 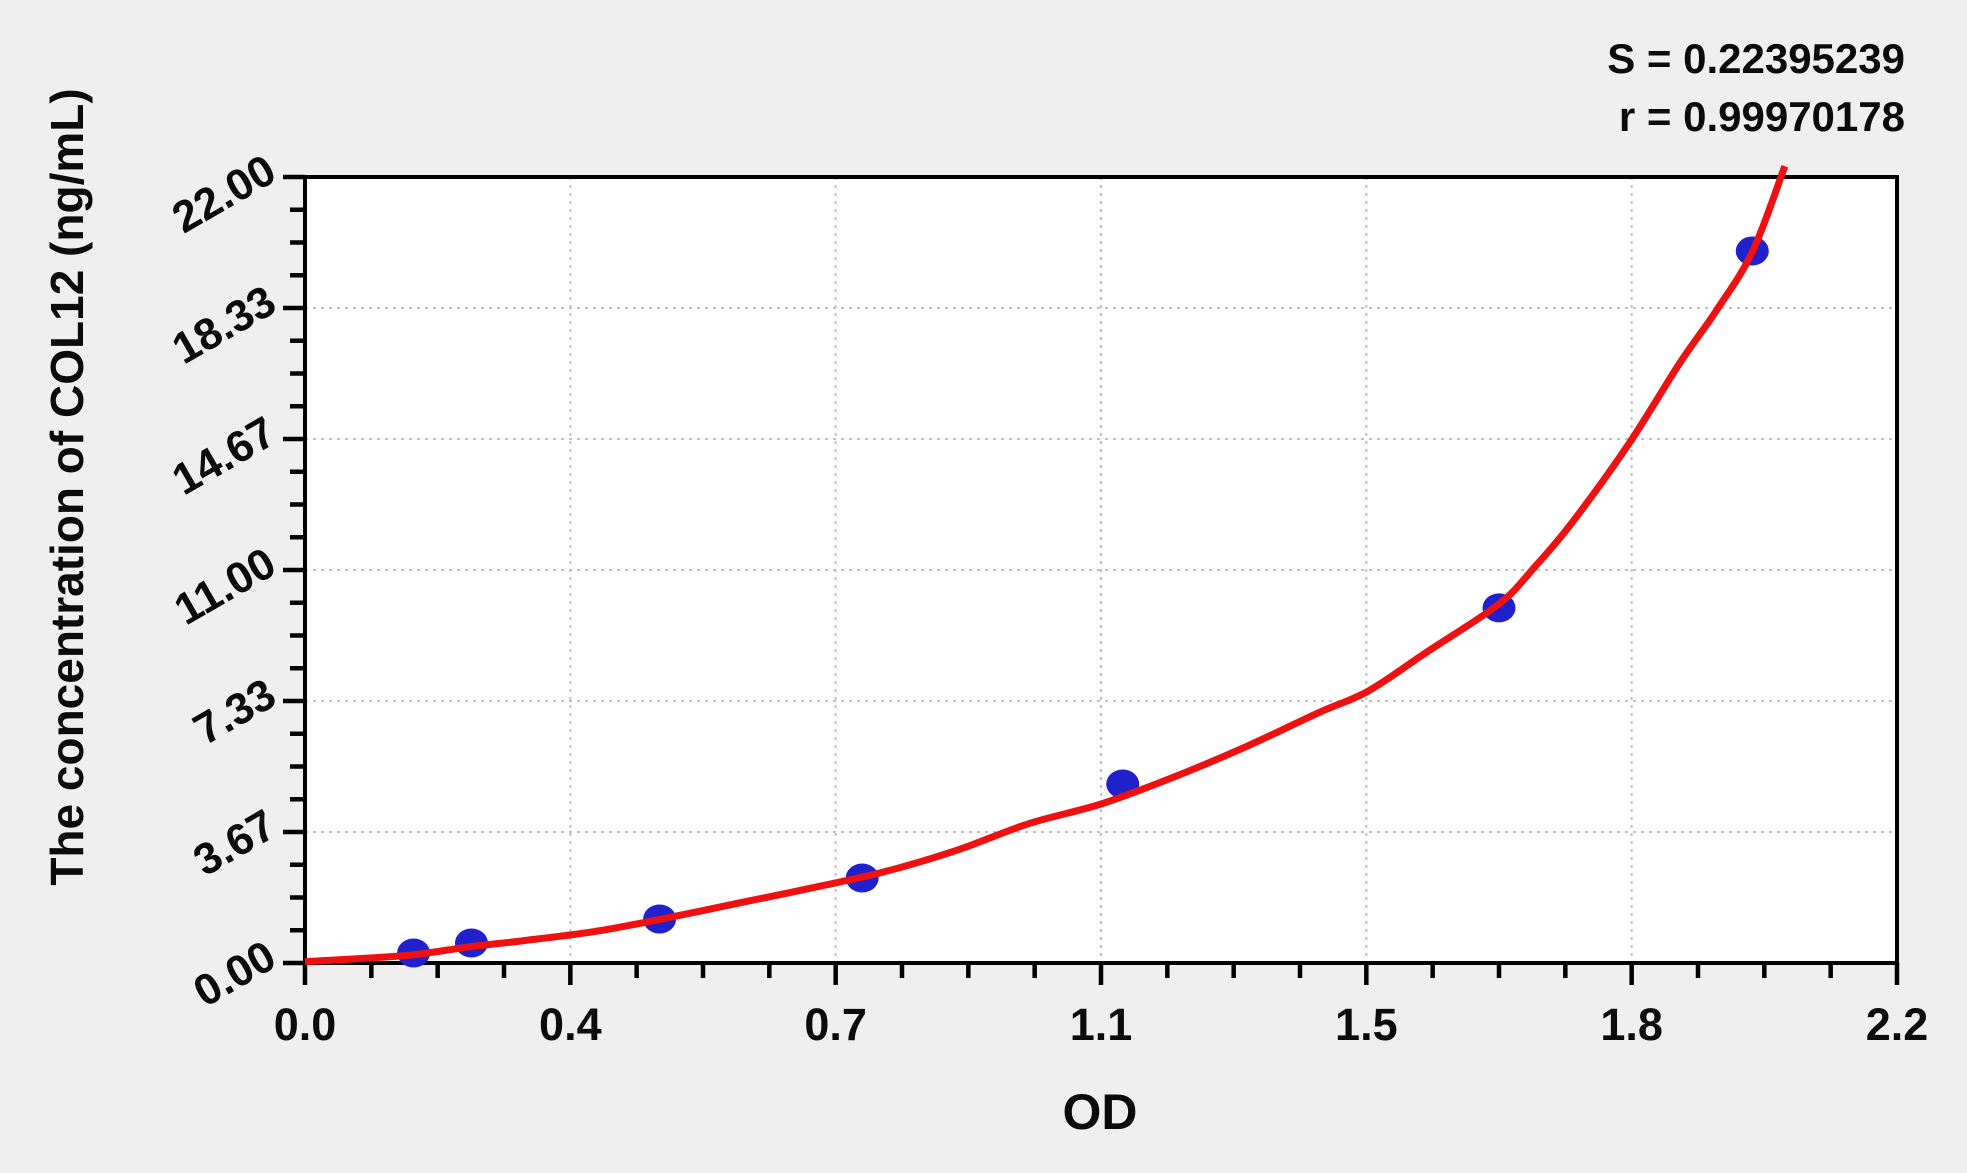 I want to click on x-axis-title: OD, so click(x=1100, y=1112).